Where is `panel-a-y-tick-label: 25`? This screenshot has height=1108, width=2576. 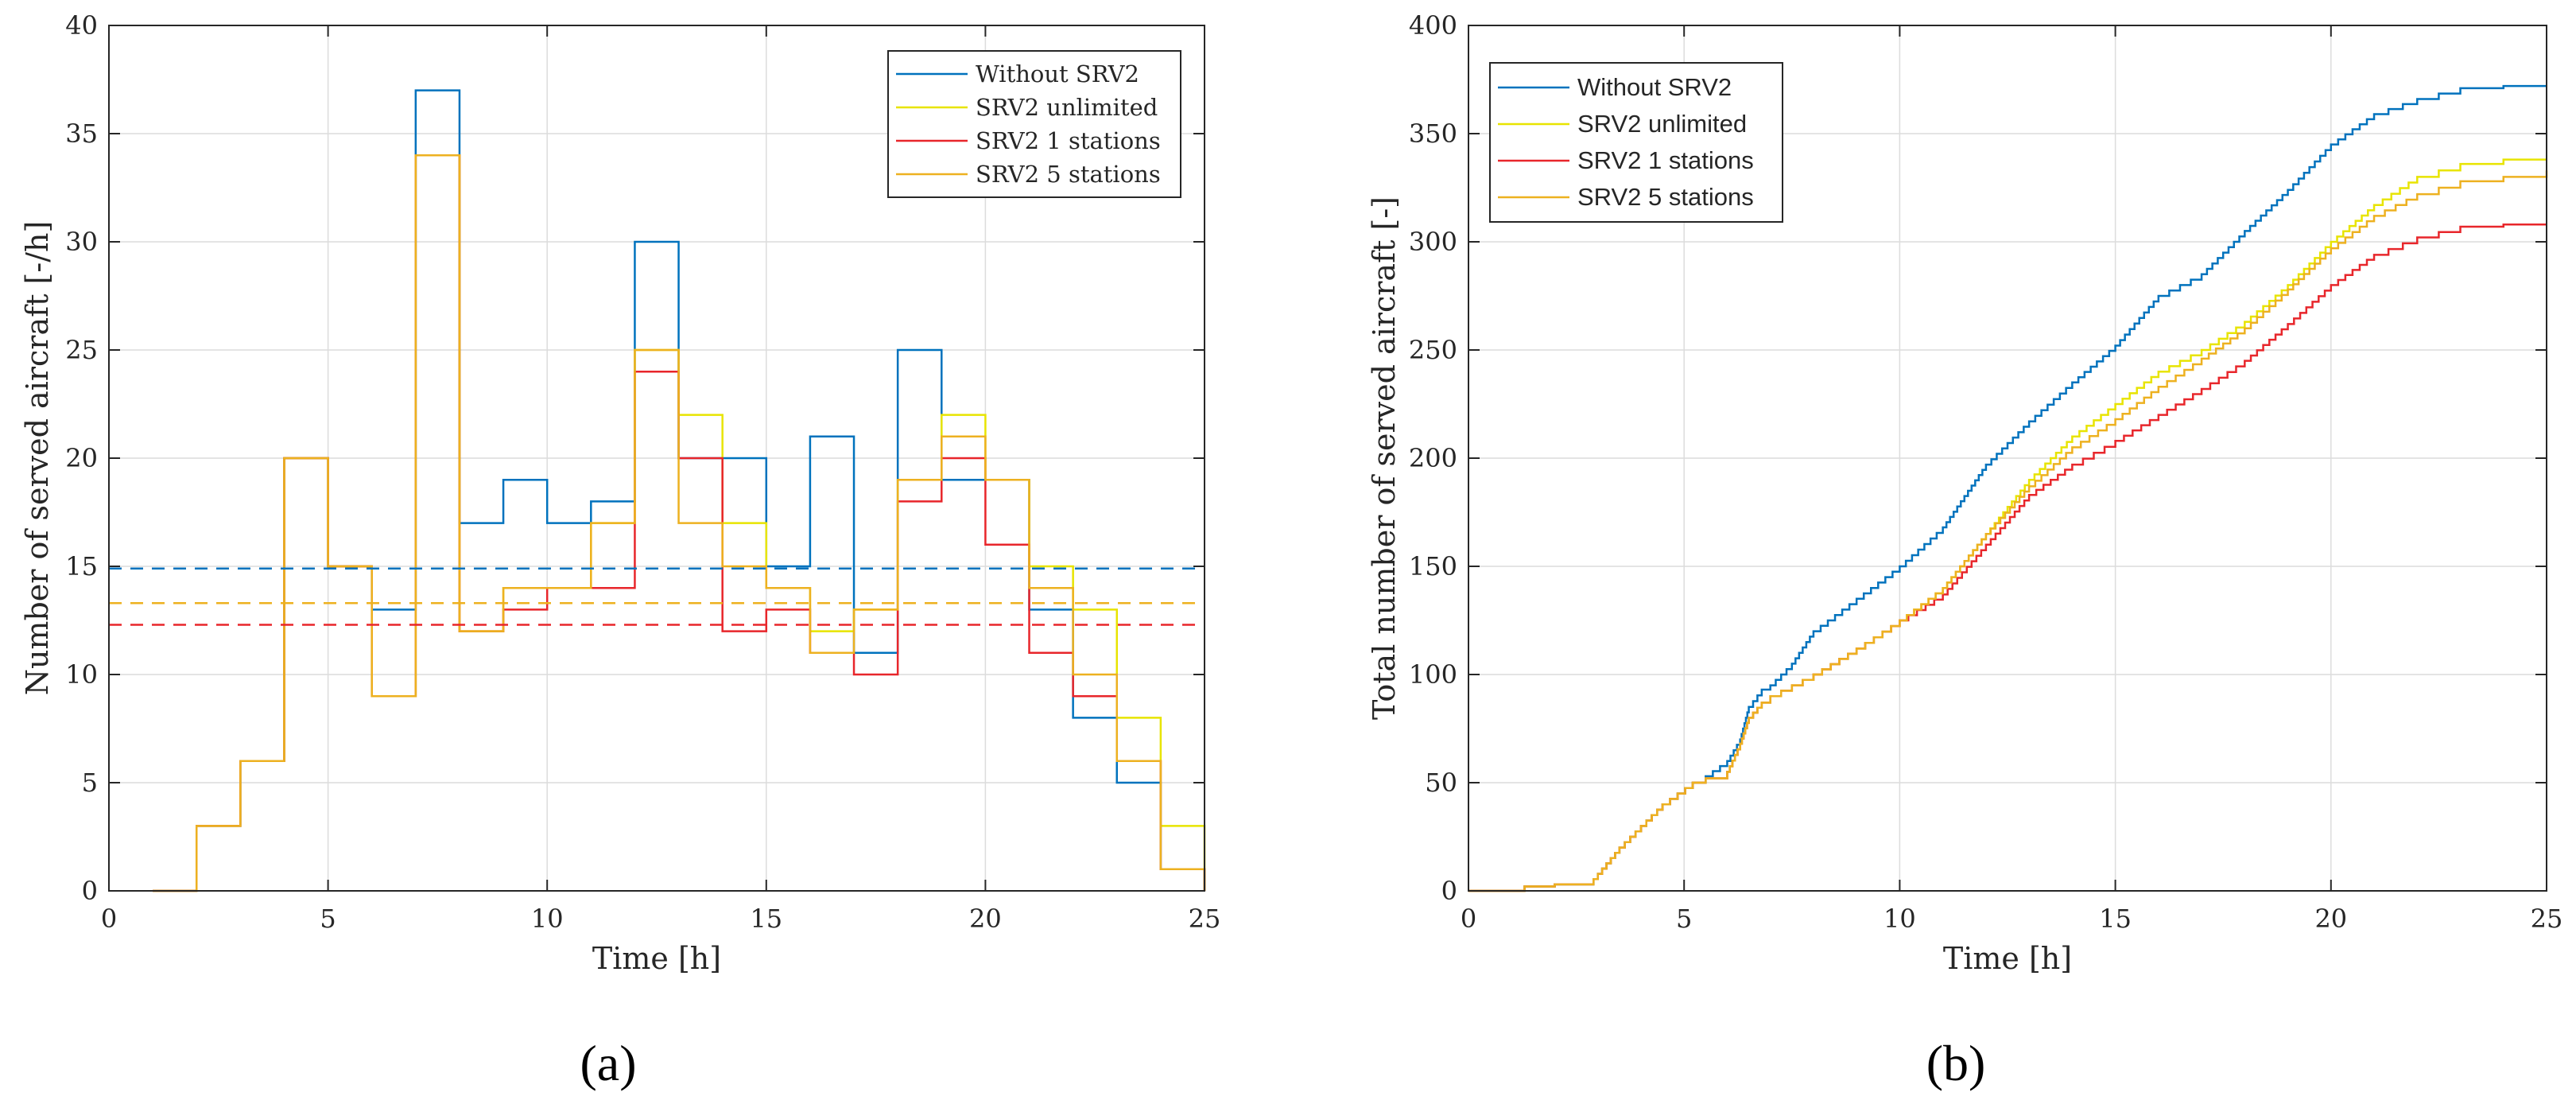 panel-a-y-tick-label: 25 is located at coordinates (81, 350).